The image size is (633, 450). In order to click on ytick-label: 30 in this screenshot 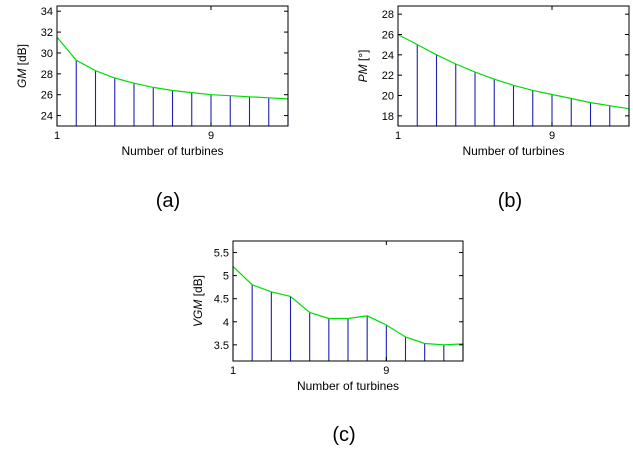, I will do `click(47, 54)`.